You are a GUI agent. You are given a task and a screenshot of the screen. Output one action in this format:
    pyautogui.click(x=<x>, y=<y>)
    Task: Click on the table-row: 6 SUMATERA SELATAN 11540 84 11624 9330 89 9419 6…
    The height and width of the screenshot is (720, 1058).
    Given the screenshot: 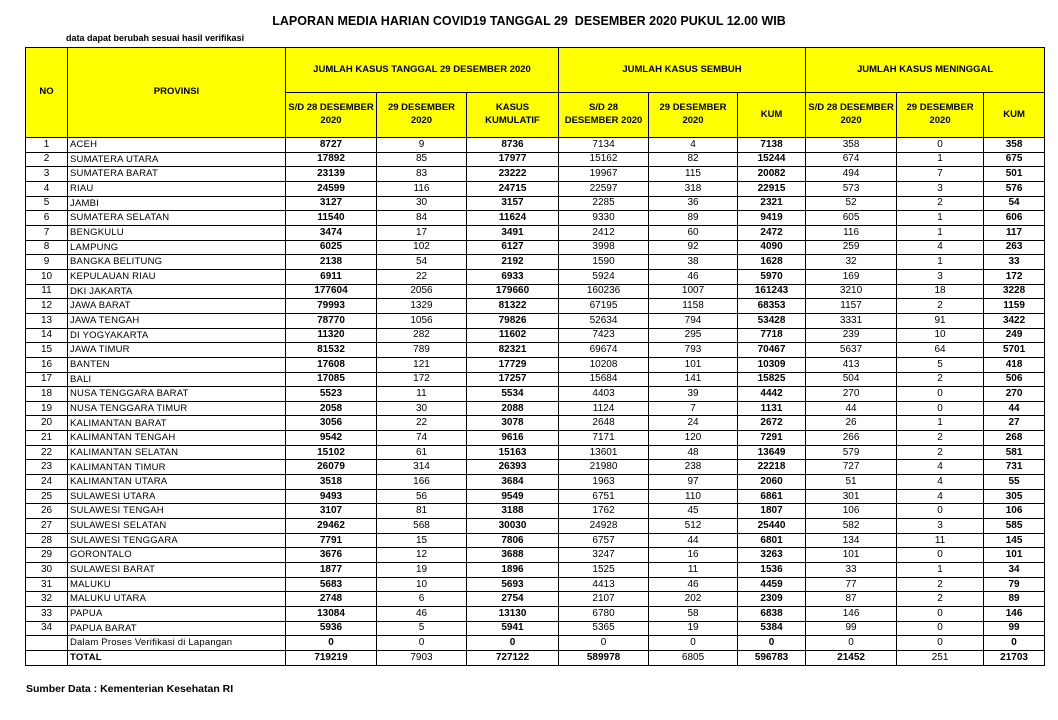 What is the action you would take?
    pyautogui.click(x=535, y=218)
    